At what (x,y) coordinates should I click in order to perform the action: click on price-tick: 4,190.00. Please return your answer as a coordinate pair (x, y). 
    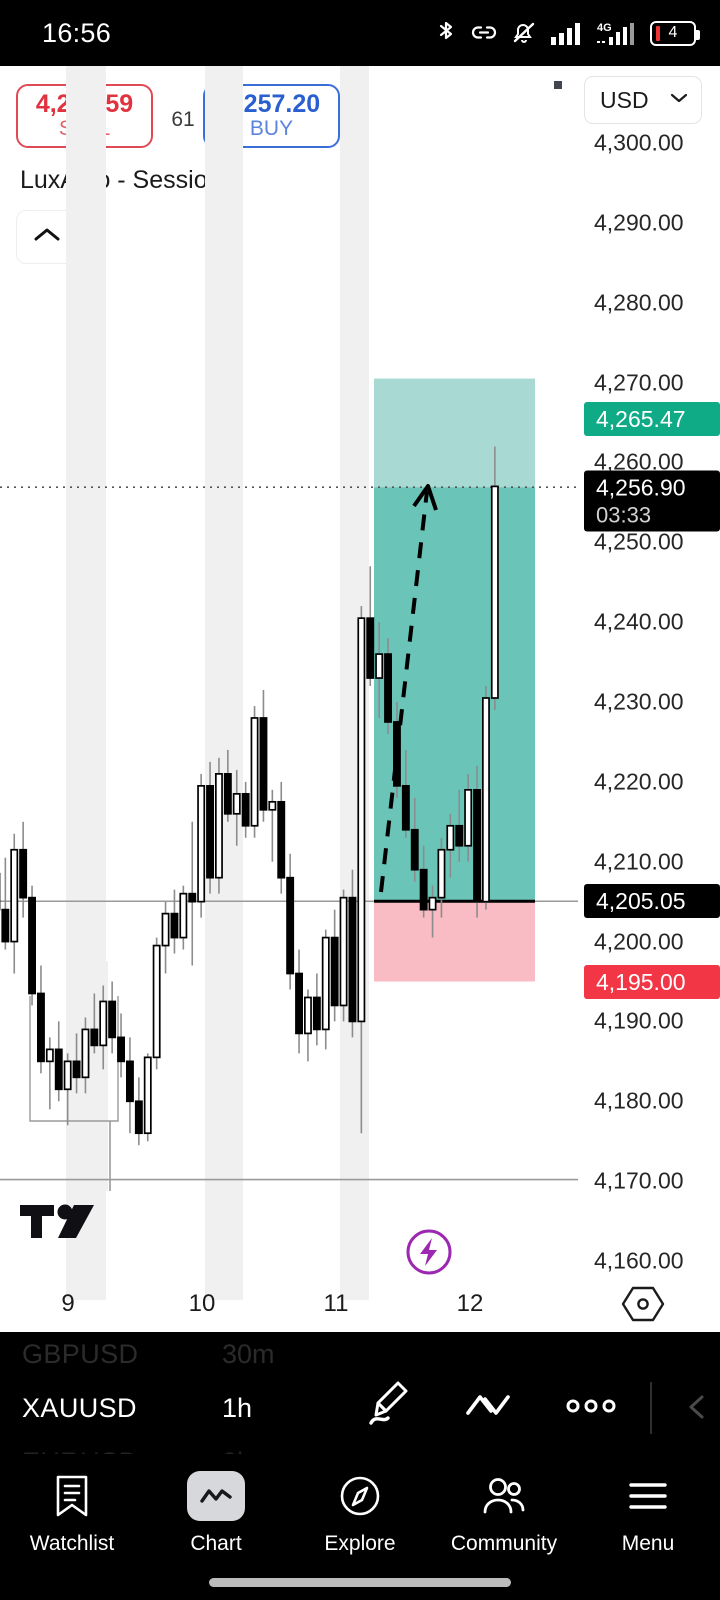
    Looking at the image, I should click on (639, 1020).